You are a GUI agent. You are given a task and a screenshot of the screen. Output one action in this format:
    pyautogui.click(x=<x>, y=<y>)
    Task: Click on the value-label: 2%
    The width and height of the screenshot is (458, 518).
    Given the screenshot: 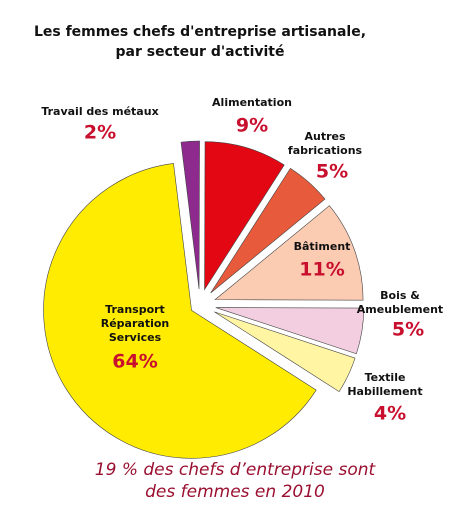 What is the action you would take?
    pyautogui.click(x=100, y=133)
    